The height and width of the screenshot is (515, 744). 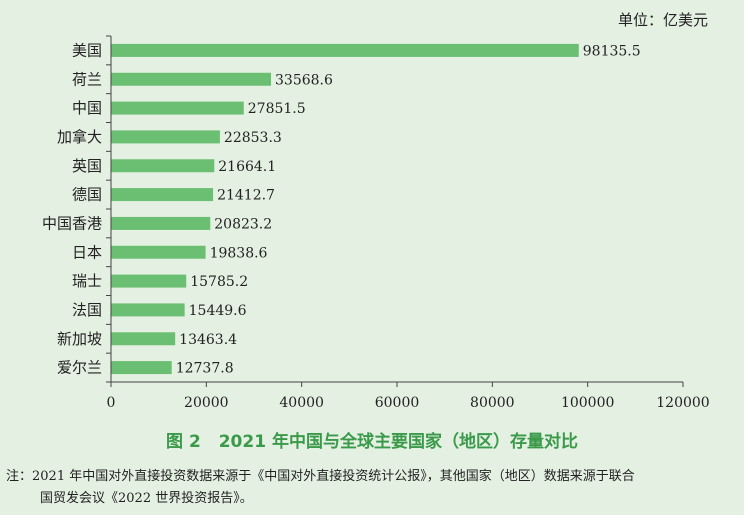 What do you see at coordinates (301, 403) in the screenshot?
I see `x-tick-label: 40000` at bounding box center [301, 403].